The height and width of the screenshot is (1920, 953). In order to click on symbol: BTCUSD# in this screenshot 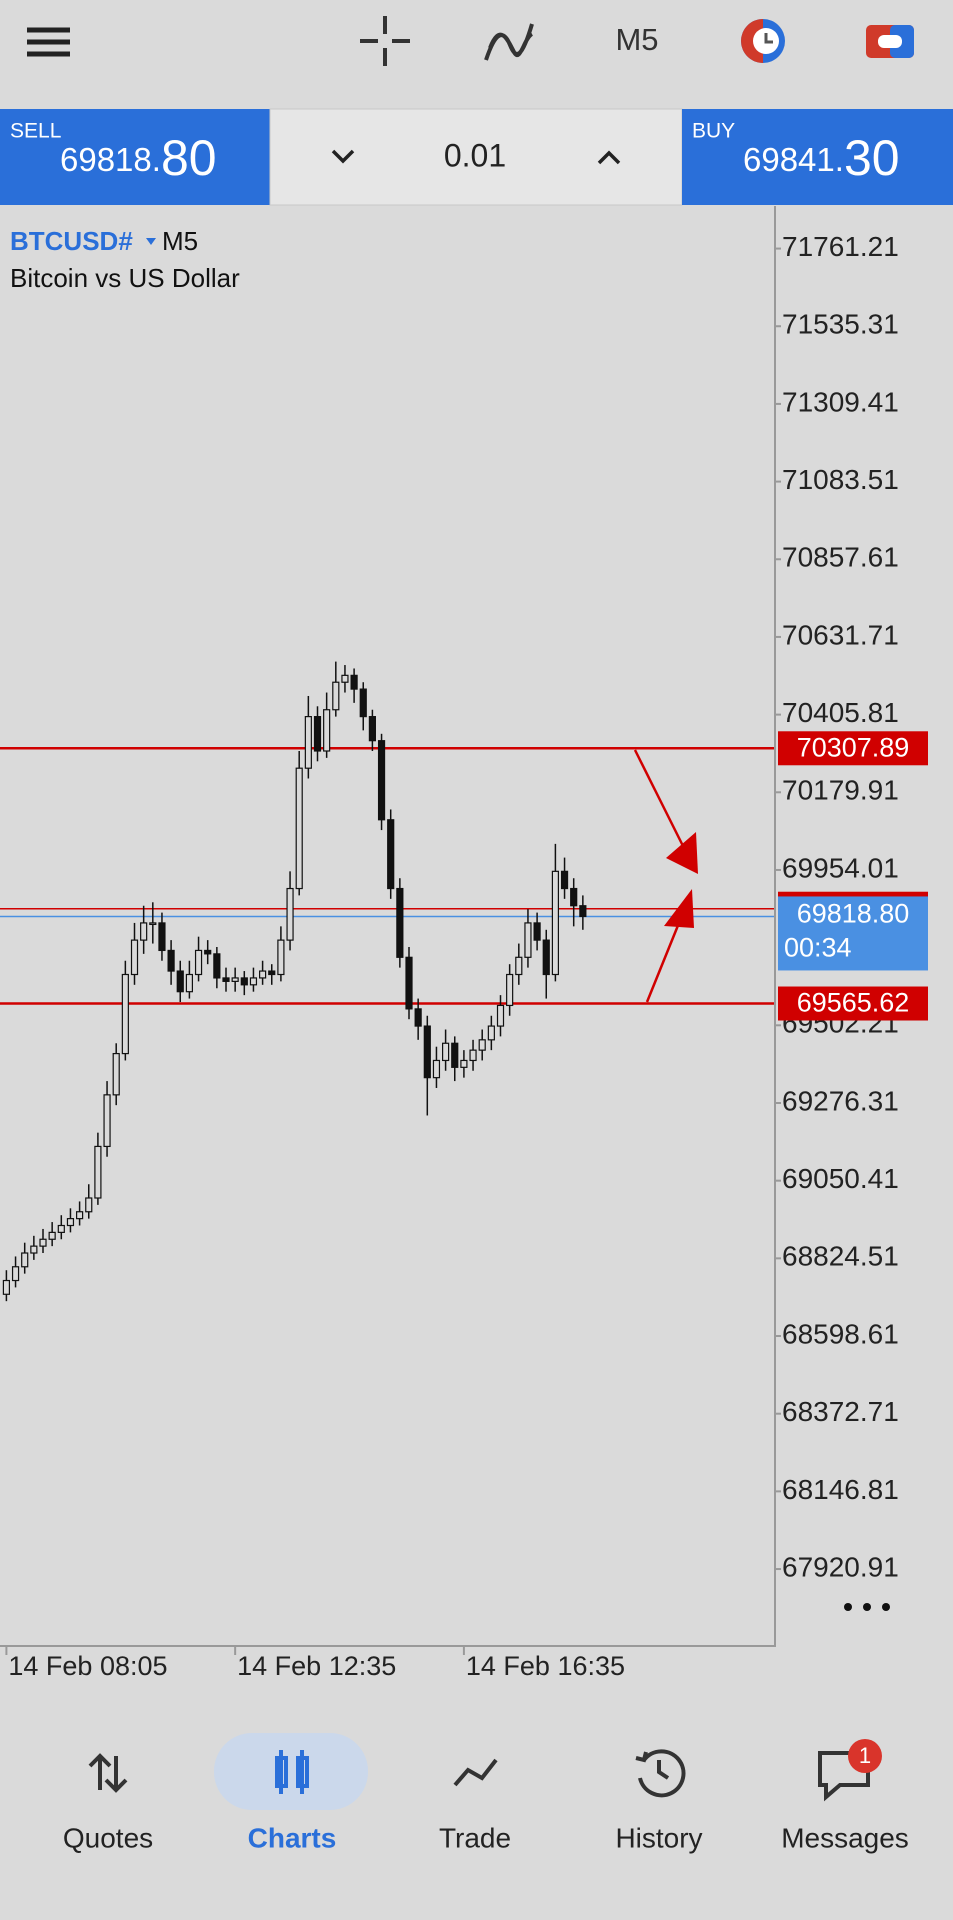, I will do `click(71, 241)`.